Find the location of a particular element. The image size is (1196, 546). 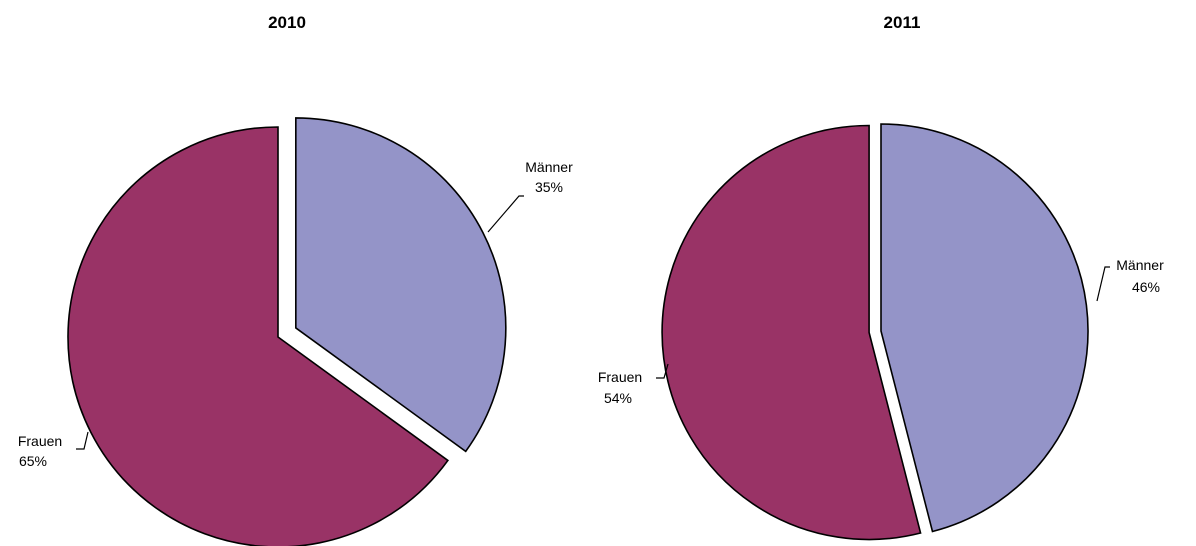

slice-label-2011-frauen: Frauen is located at coordinates (620, 377).